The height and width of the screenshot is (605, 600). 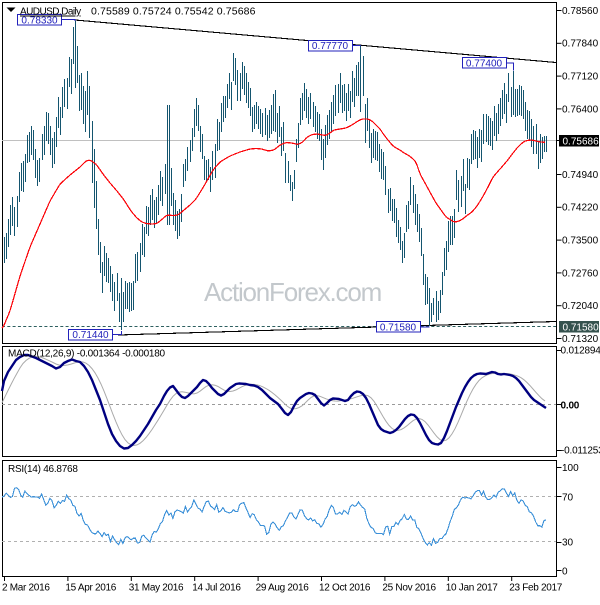 What do you see at coordinates (580, 273) in the screenshot?
I see `svg-text: 0.72760` at bounding box center [580, 273].